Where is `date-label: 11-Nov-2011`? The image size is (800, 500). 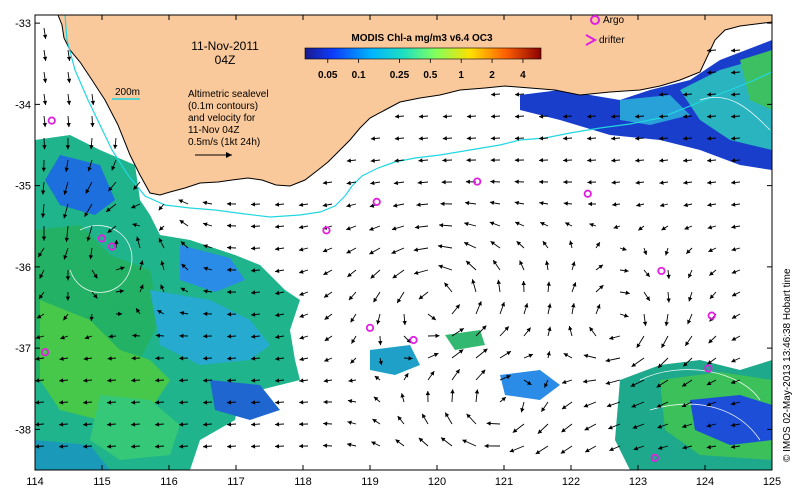
date-label: 11-Nov-2011 is located at coordinates (225, 46).